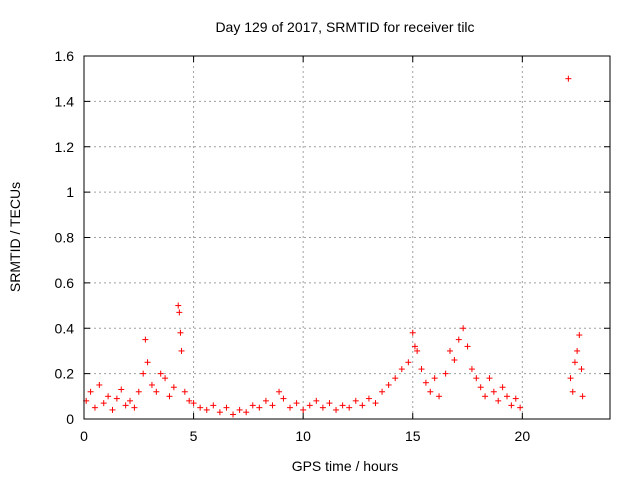 This screenshot has width=640, height=485. What do you see at coordinates (345, 466) in the screenshot?
I see `x-axis-label: GPS time / hours` at bounding box center [345, 466].